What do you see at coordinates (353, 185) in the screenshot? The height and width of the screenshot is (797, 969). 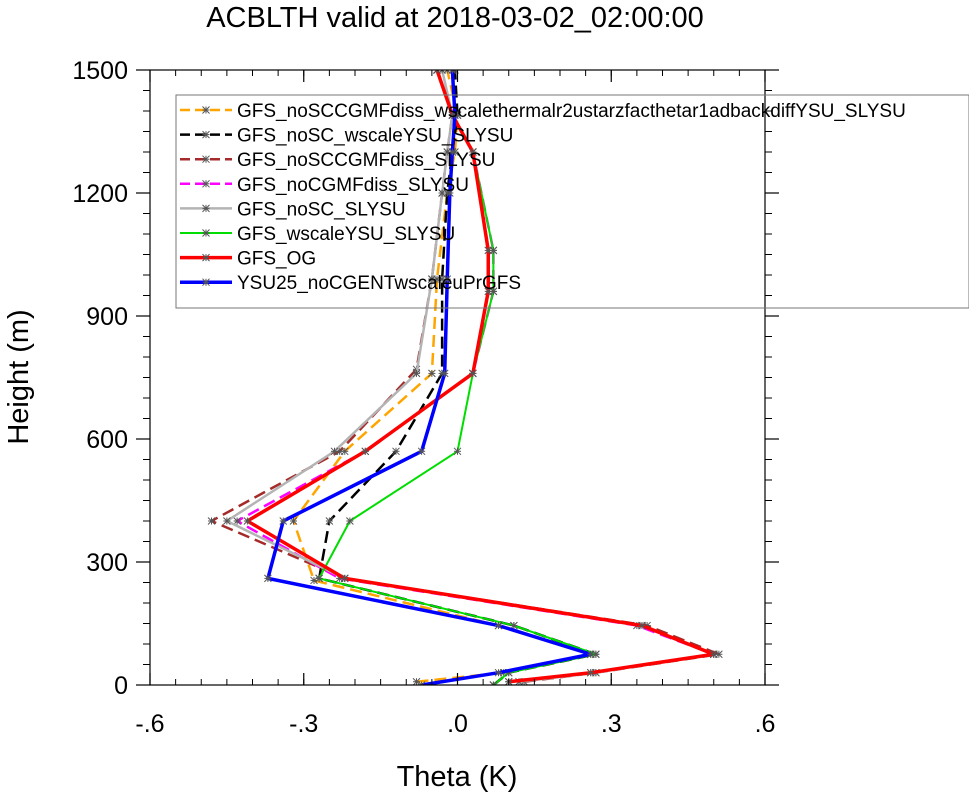 I see `legend-label-3: GFS_noCGMFdiss_SLYSU` at bounding box center [353, 185].